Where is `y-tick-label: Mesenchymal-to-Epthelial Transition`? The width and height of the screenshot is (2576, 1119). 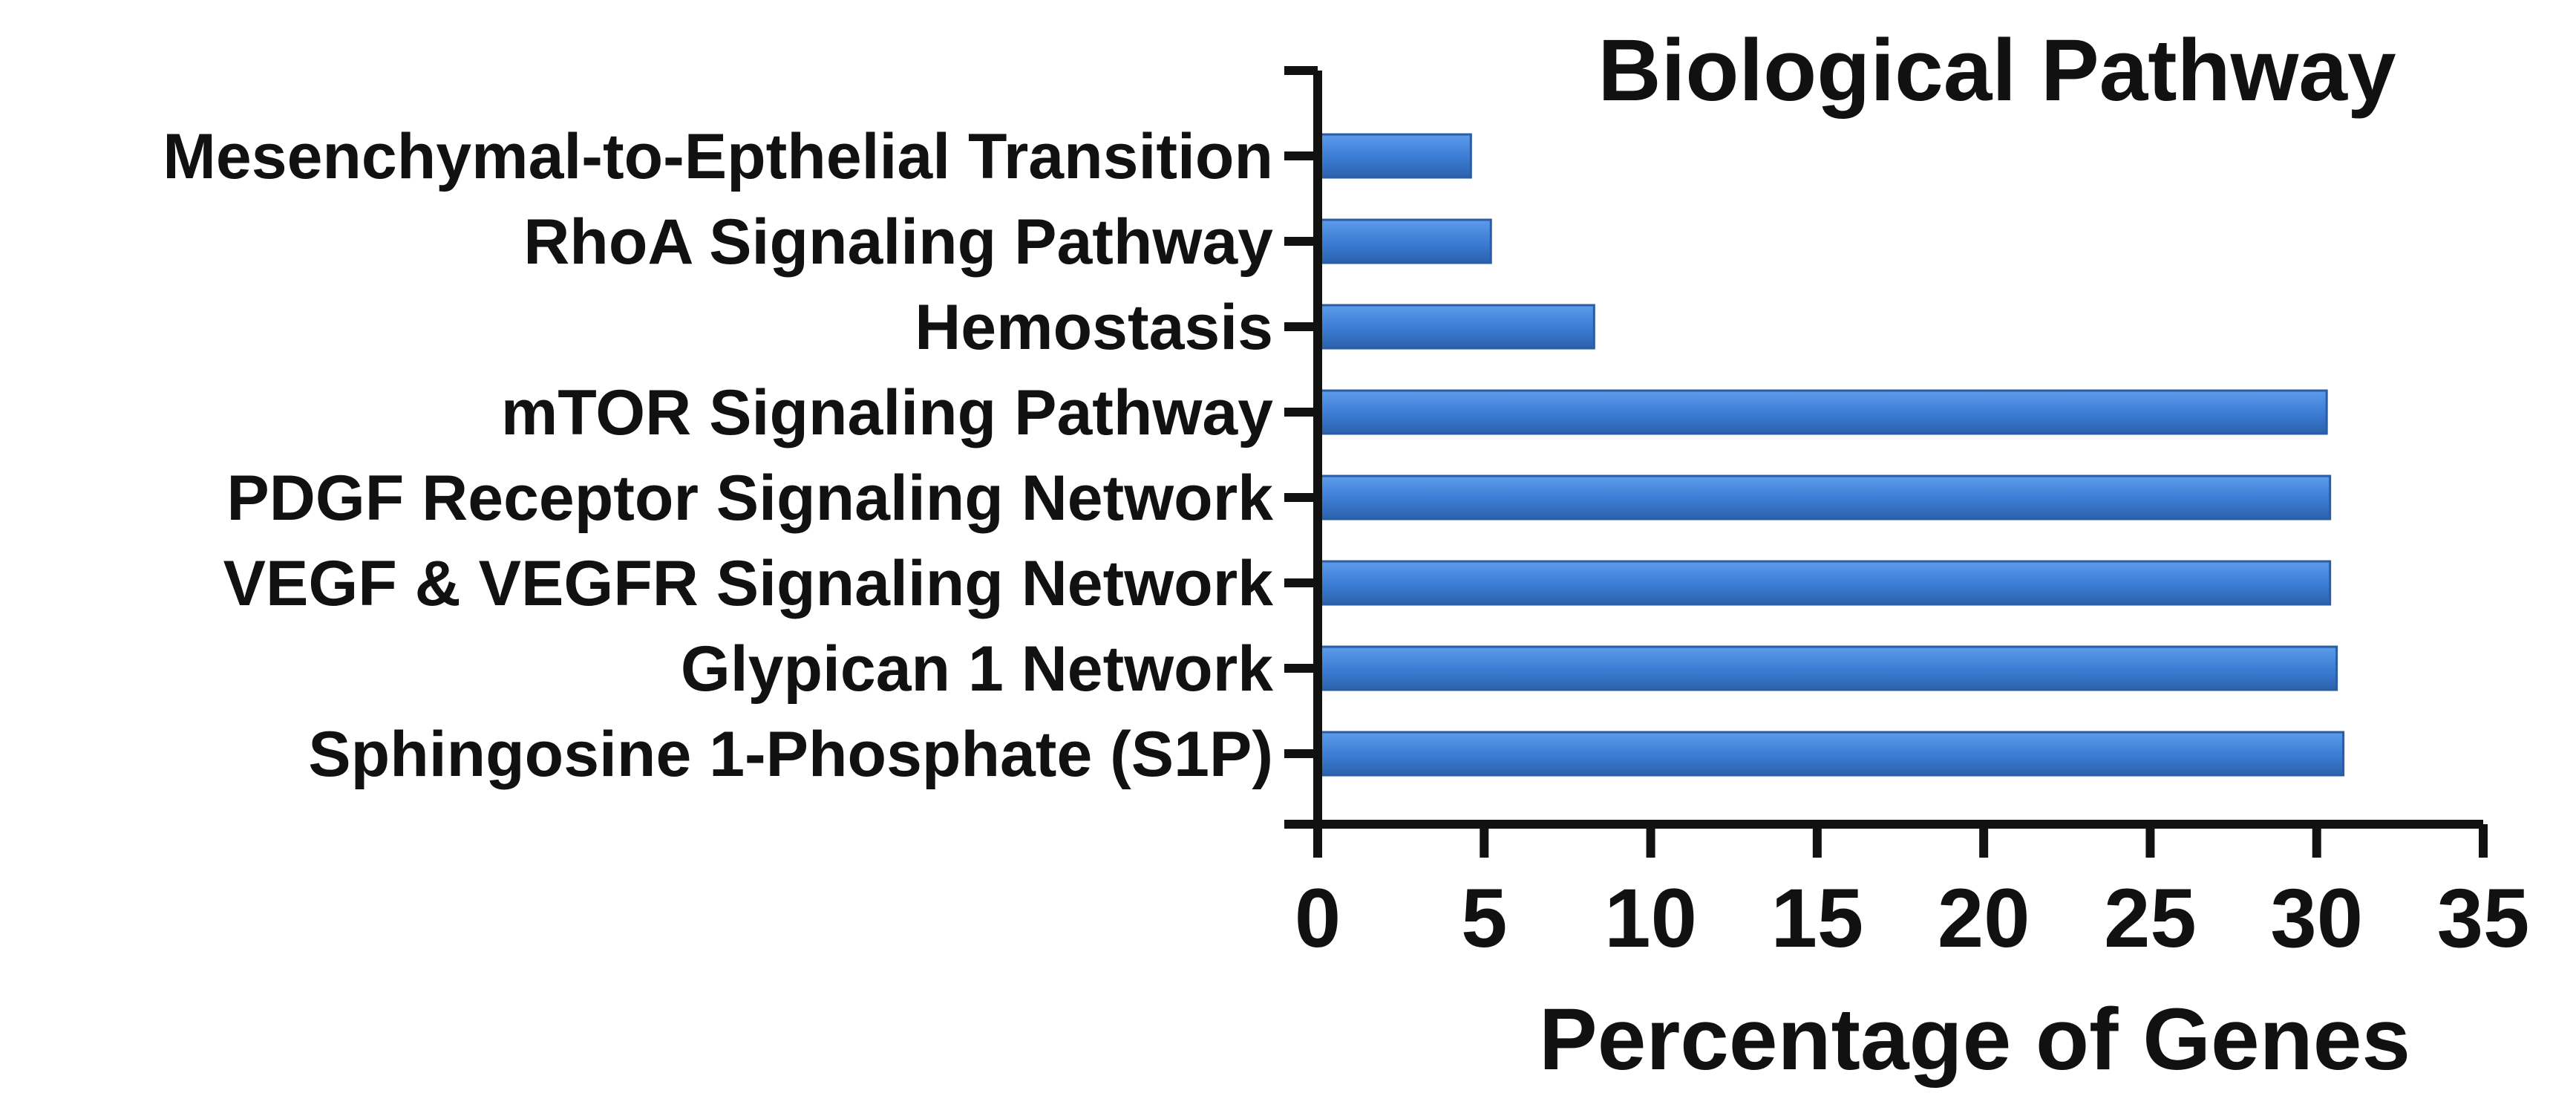 y-tick-label: Mesenchymal-to-Epthelial Transition is located at coordinates (718, 156).